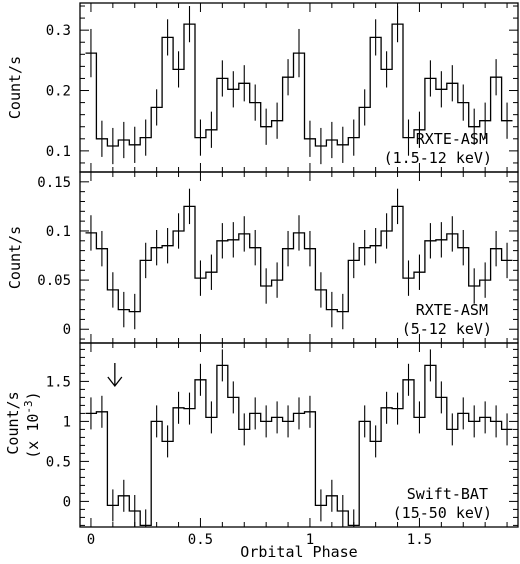 This screenshot has width=520, height=564. I want to click on y-tick-label: 0.5, so click(58, 462).